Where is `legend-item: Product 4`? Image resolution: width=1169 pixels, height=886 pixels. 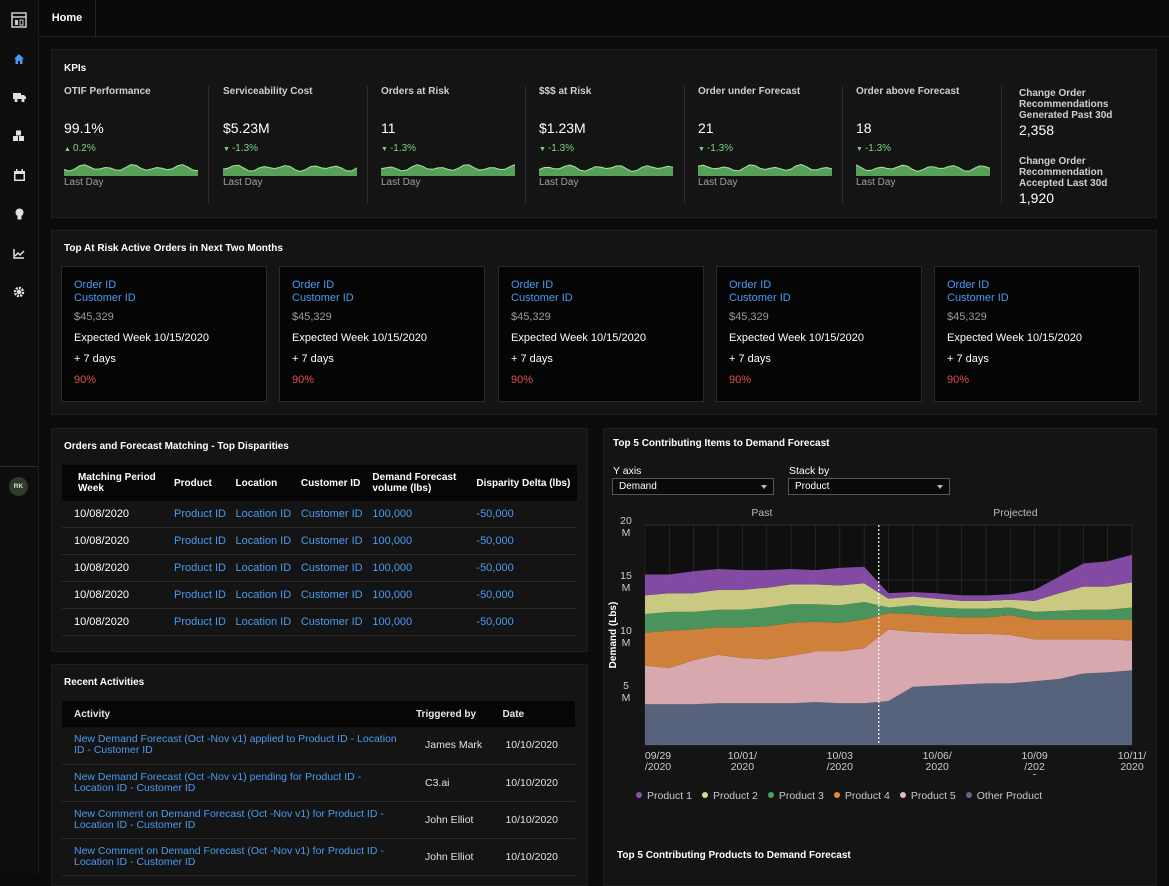
legend-item: Product 4 is located at coordinates (861, 796).